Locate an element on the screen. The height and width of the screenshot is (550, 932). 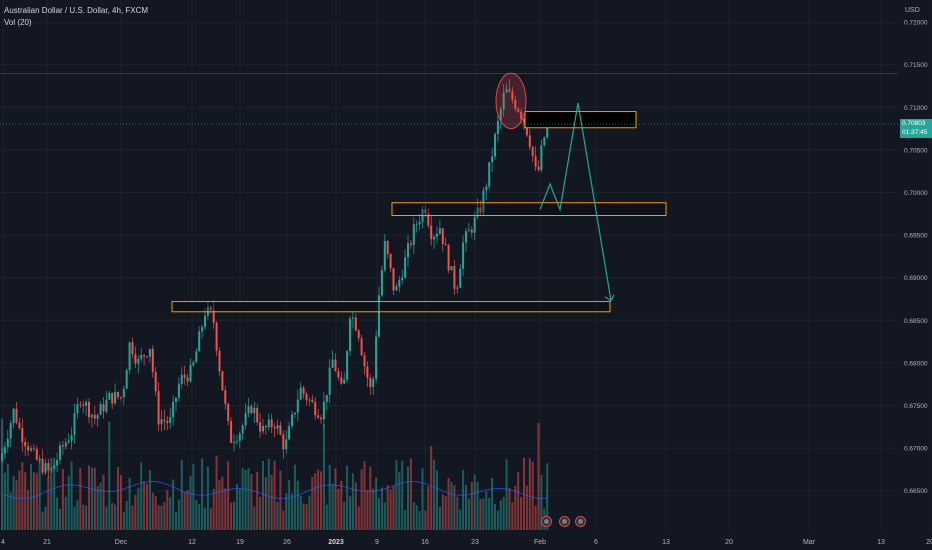
time-axis: 4 21 Dec 12 19 26 2023 9 16 23 Feb 6 13 20 Mar 13 20 is located at coordinates (466, 542).